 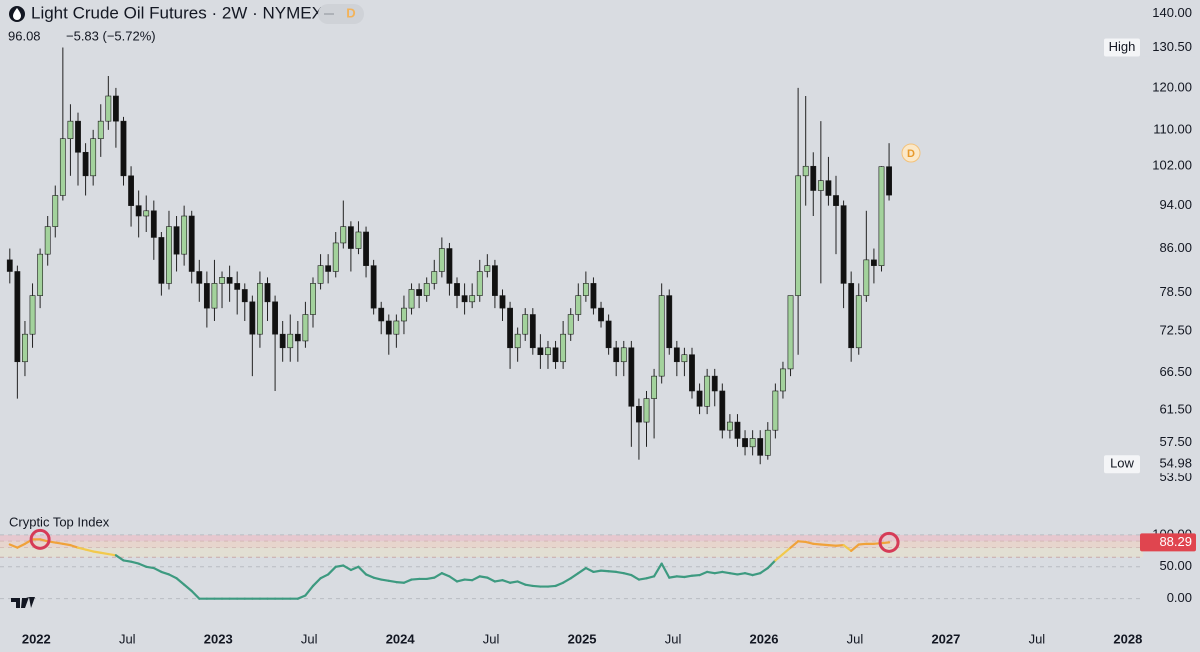 I want to click on y-tick-label: 78.50, so click(x=1175, y=291).